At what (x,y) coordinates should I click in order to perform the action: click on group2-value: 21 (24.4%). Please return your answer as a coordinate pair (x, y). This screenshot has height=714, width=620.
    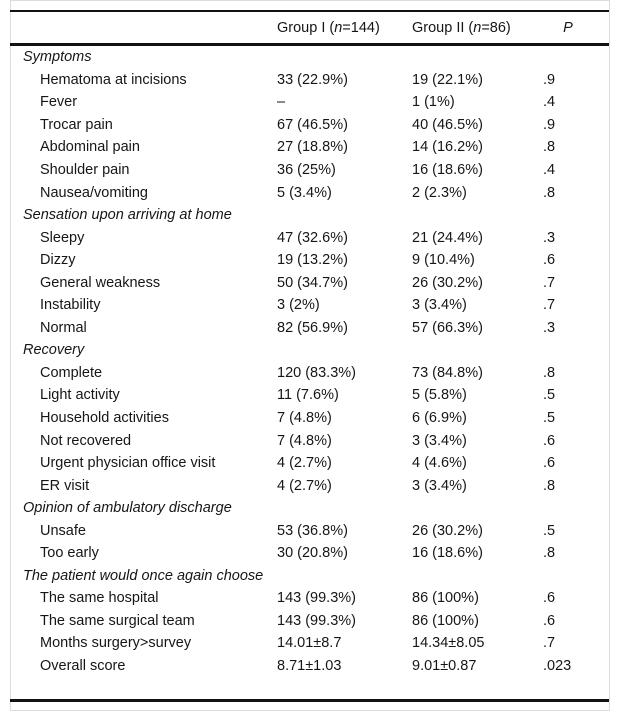
    Looking at the image, I should click on (447, 237).